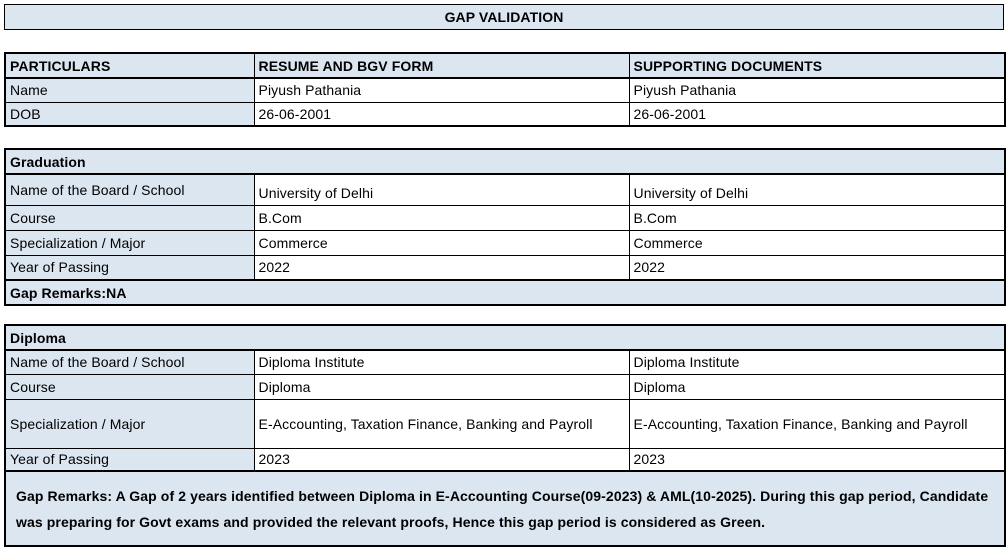 Image resolution: width=1008 pixels, height=552 pixels. I want to click on section-title-graduation: Graduation, so click(505, 161).